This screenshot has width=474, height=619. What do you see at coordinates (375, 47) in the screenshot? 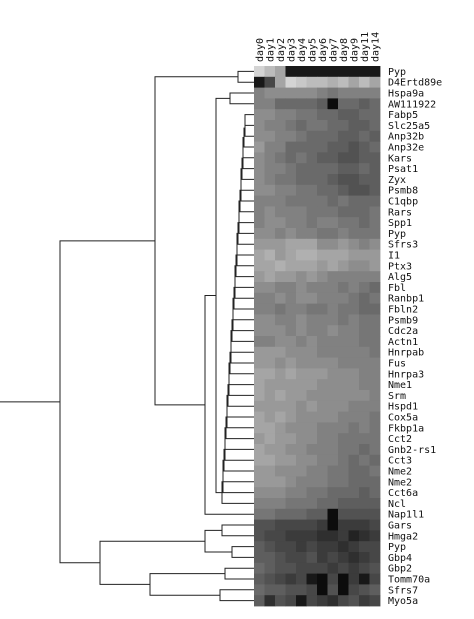
I see `column-label: day14` at bounding box center [375, 47].